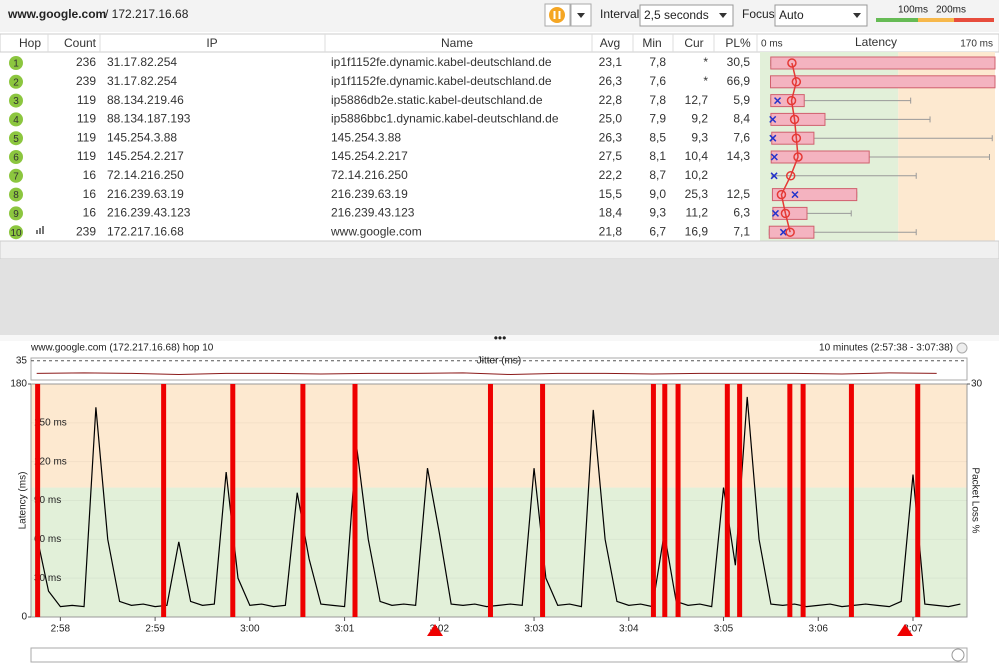  Describe the element at coordinates (611, 175) in the screenshot. I see `avg: 22,2` at that location.